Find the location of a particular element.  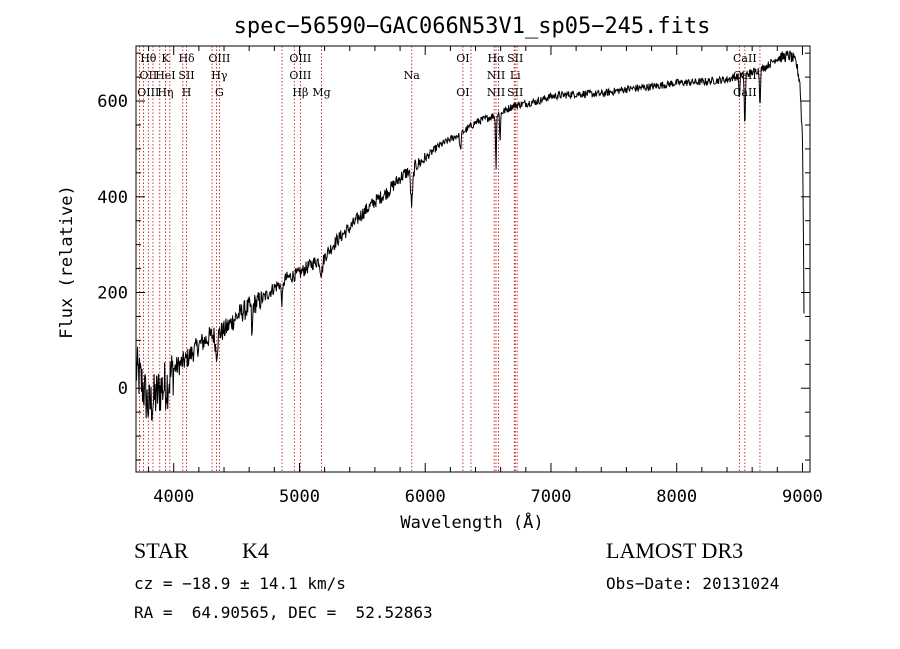

x-tick-label: 6000 is located at coordinates (425, 497).